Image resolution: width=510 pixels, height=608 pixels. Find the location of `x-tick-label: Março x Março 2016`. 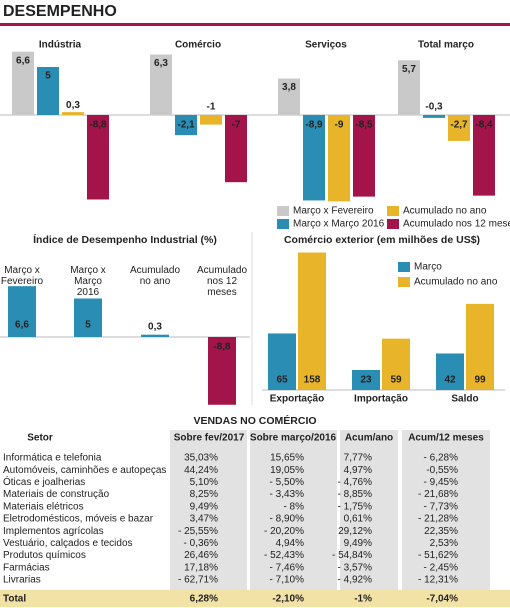

x-tick-label: Março x Março 2016 is located at coordinates (88, 281).